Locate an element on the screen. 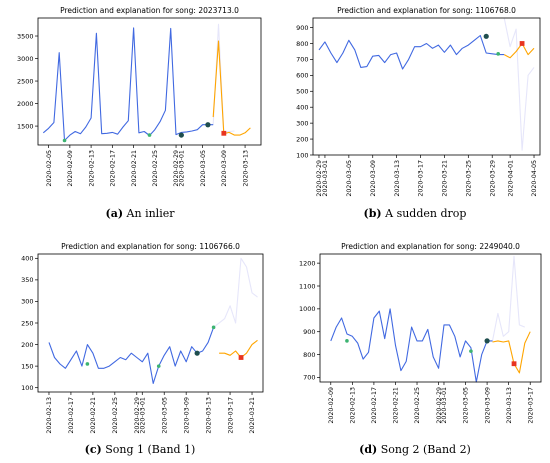 The width and height of the screenshot is (550, 463). y-tick-label: 1500 is located at coordinates (25, 126).